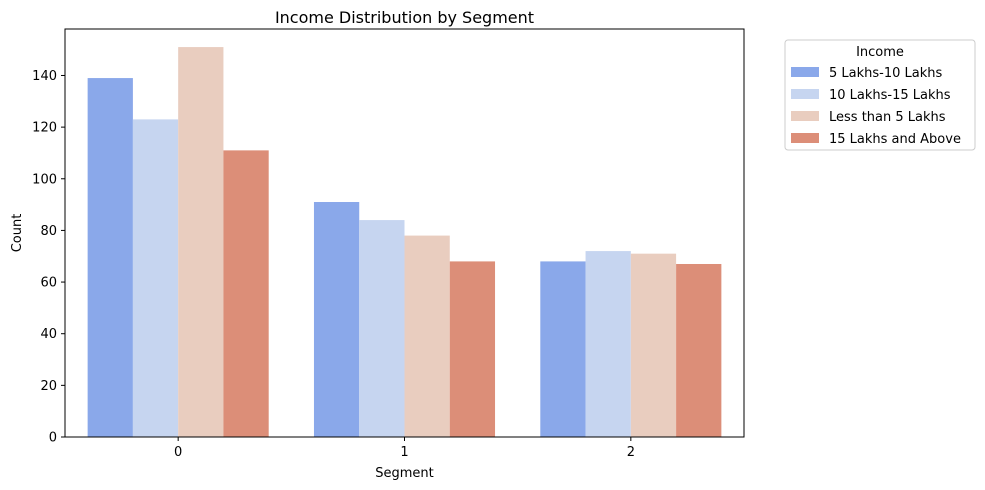  Describe the element at coordinates (404, 17) in the screenshot. I see `chart-title: Income Distribution by Segment` at that location.